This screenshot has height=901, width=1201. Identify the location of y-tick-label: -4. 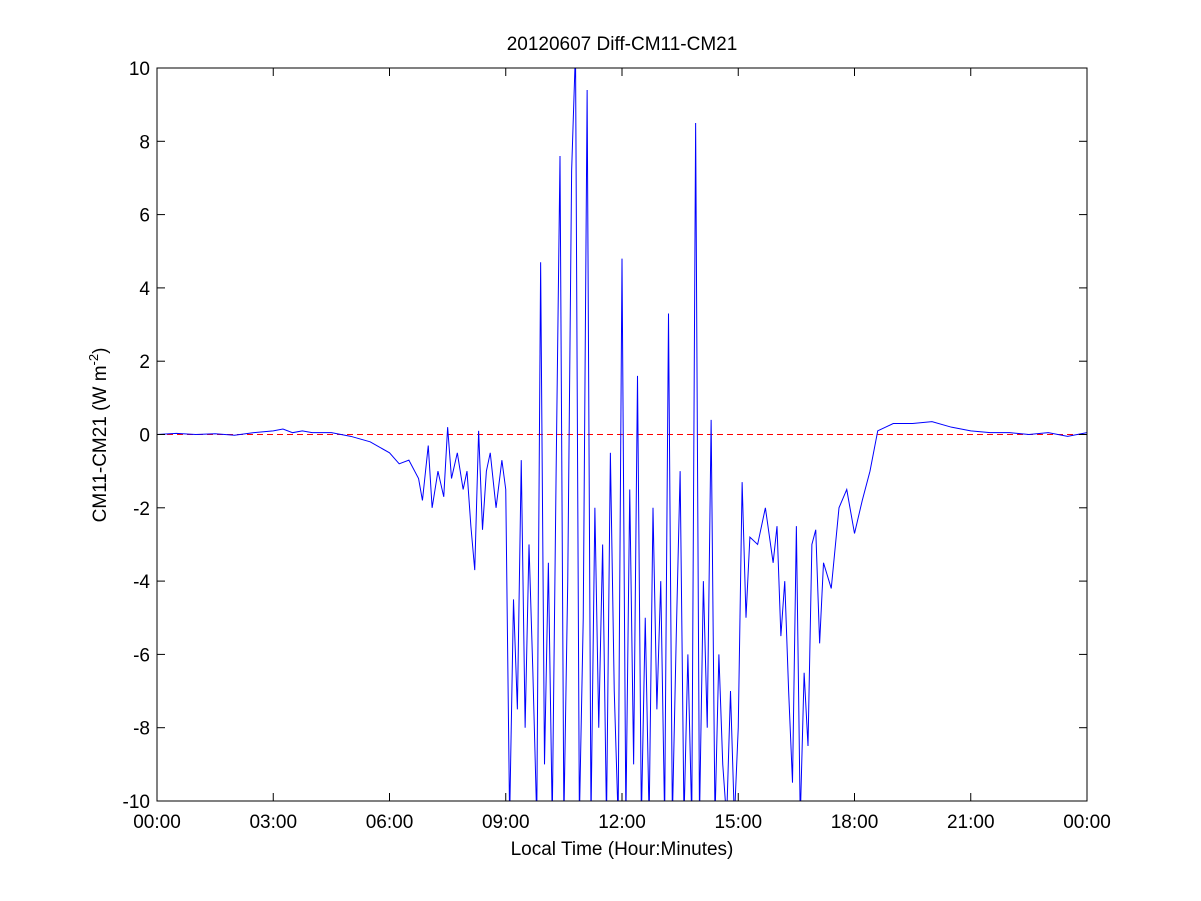
(141, 582).